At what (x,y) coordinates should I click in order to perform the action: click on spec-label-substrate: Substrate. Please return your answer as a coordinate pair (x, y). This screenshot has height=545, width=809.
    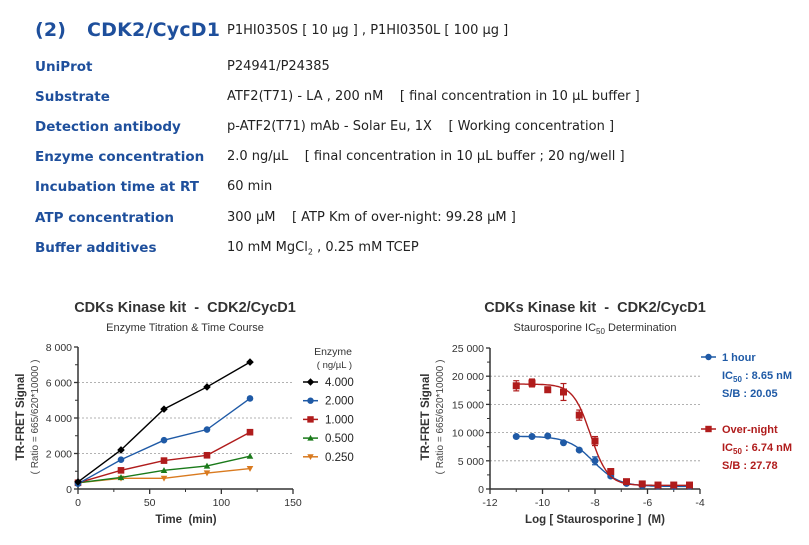
    Looking at the image, I should click on (72, 97).